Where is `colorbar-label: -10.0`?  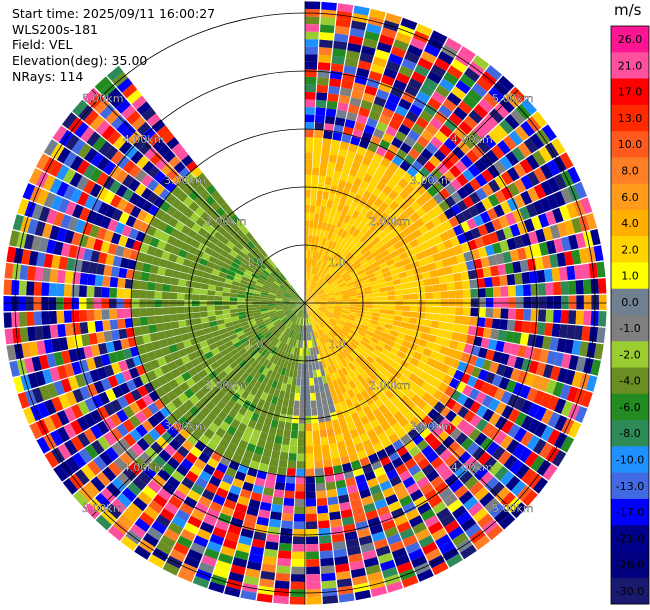
colorbar-label: -10.0 is located at coordinates (630, 460).